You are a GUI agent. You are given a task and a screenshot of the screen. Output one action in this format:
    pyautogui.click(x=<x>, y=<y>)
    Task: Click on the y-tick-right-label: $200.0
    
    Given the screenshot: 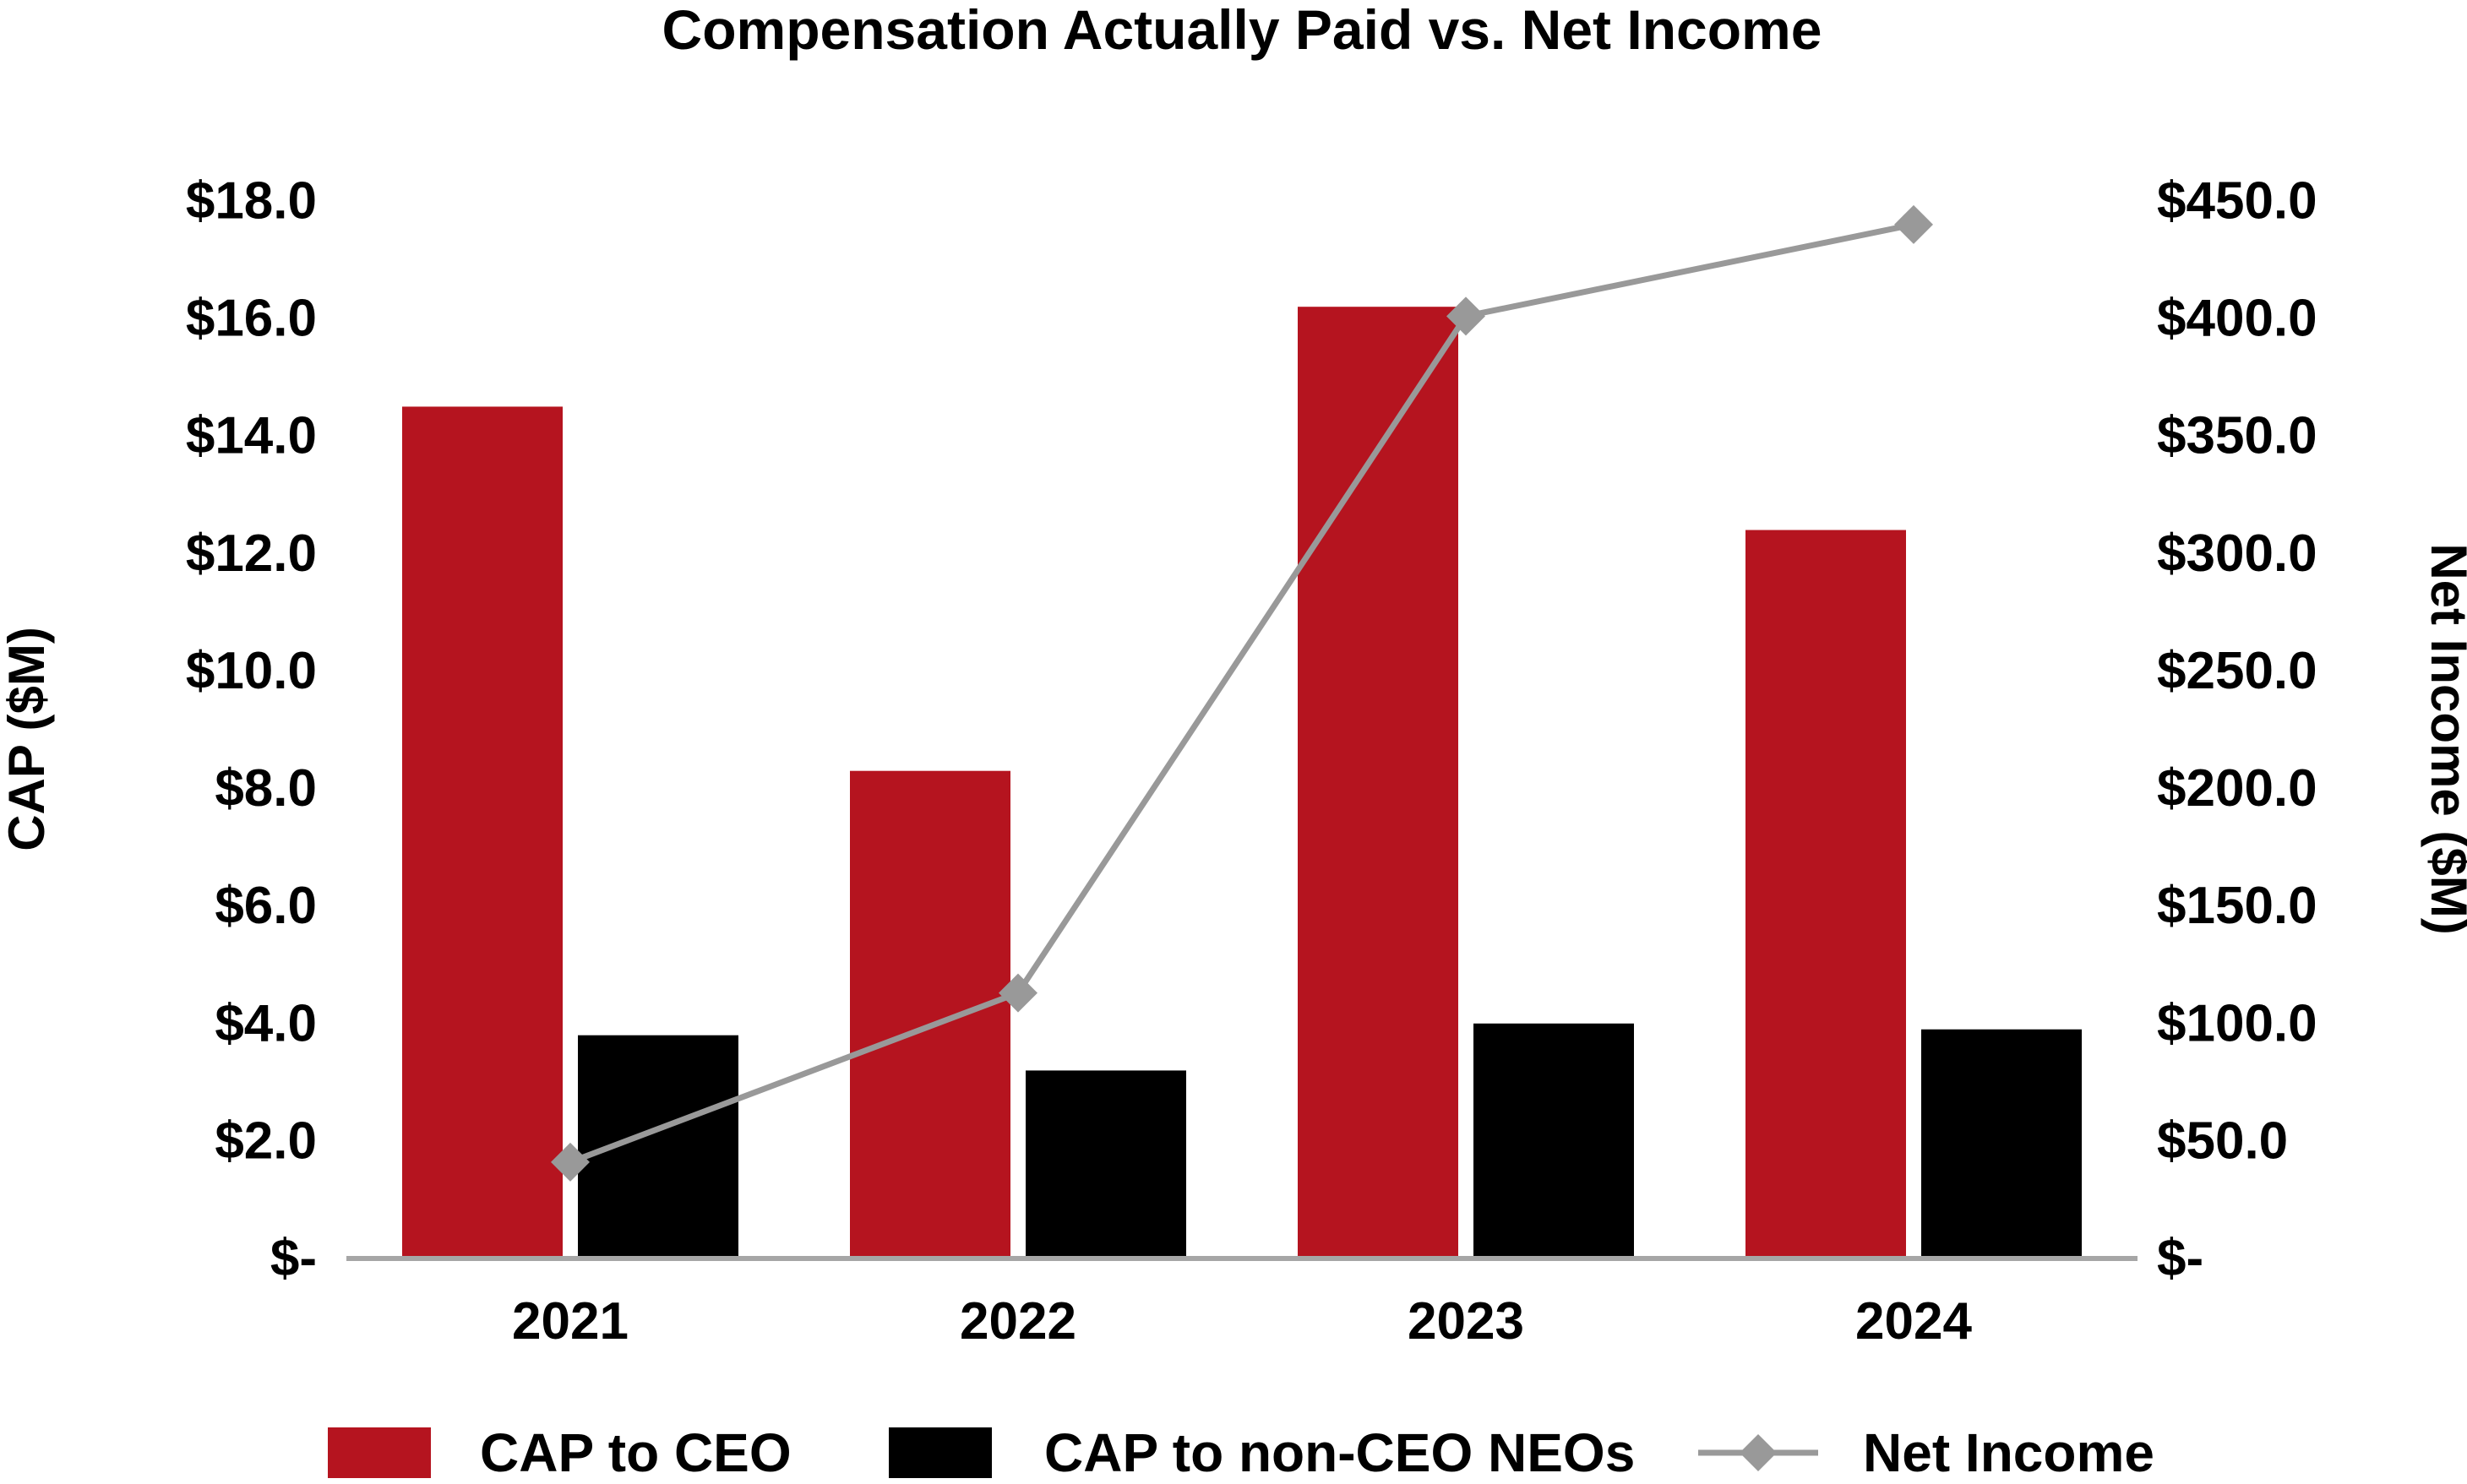 What is the action you would take?
    pyautogui.click(x=2237, y=788)
    